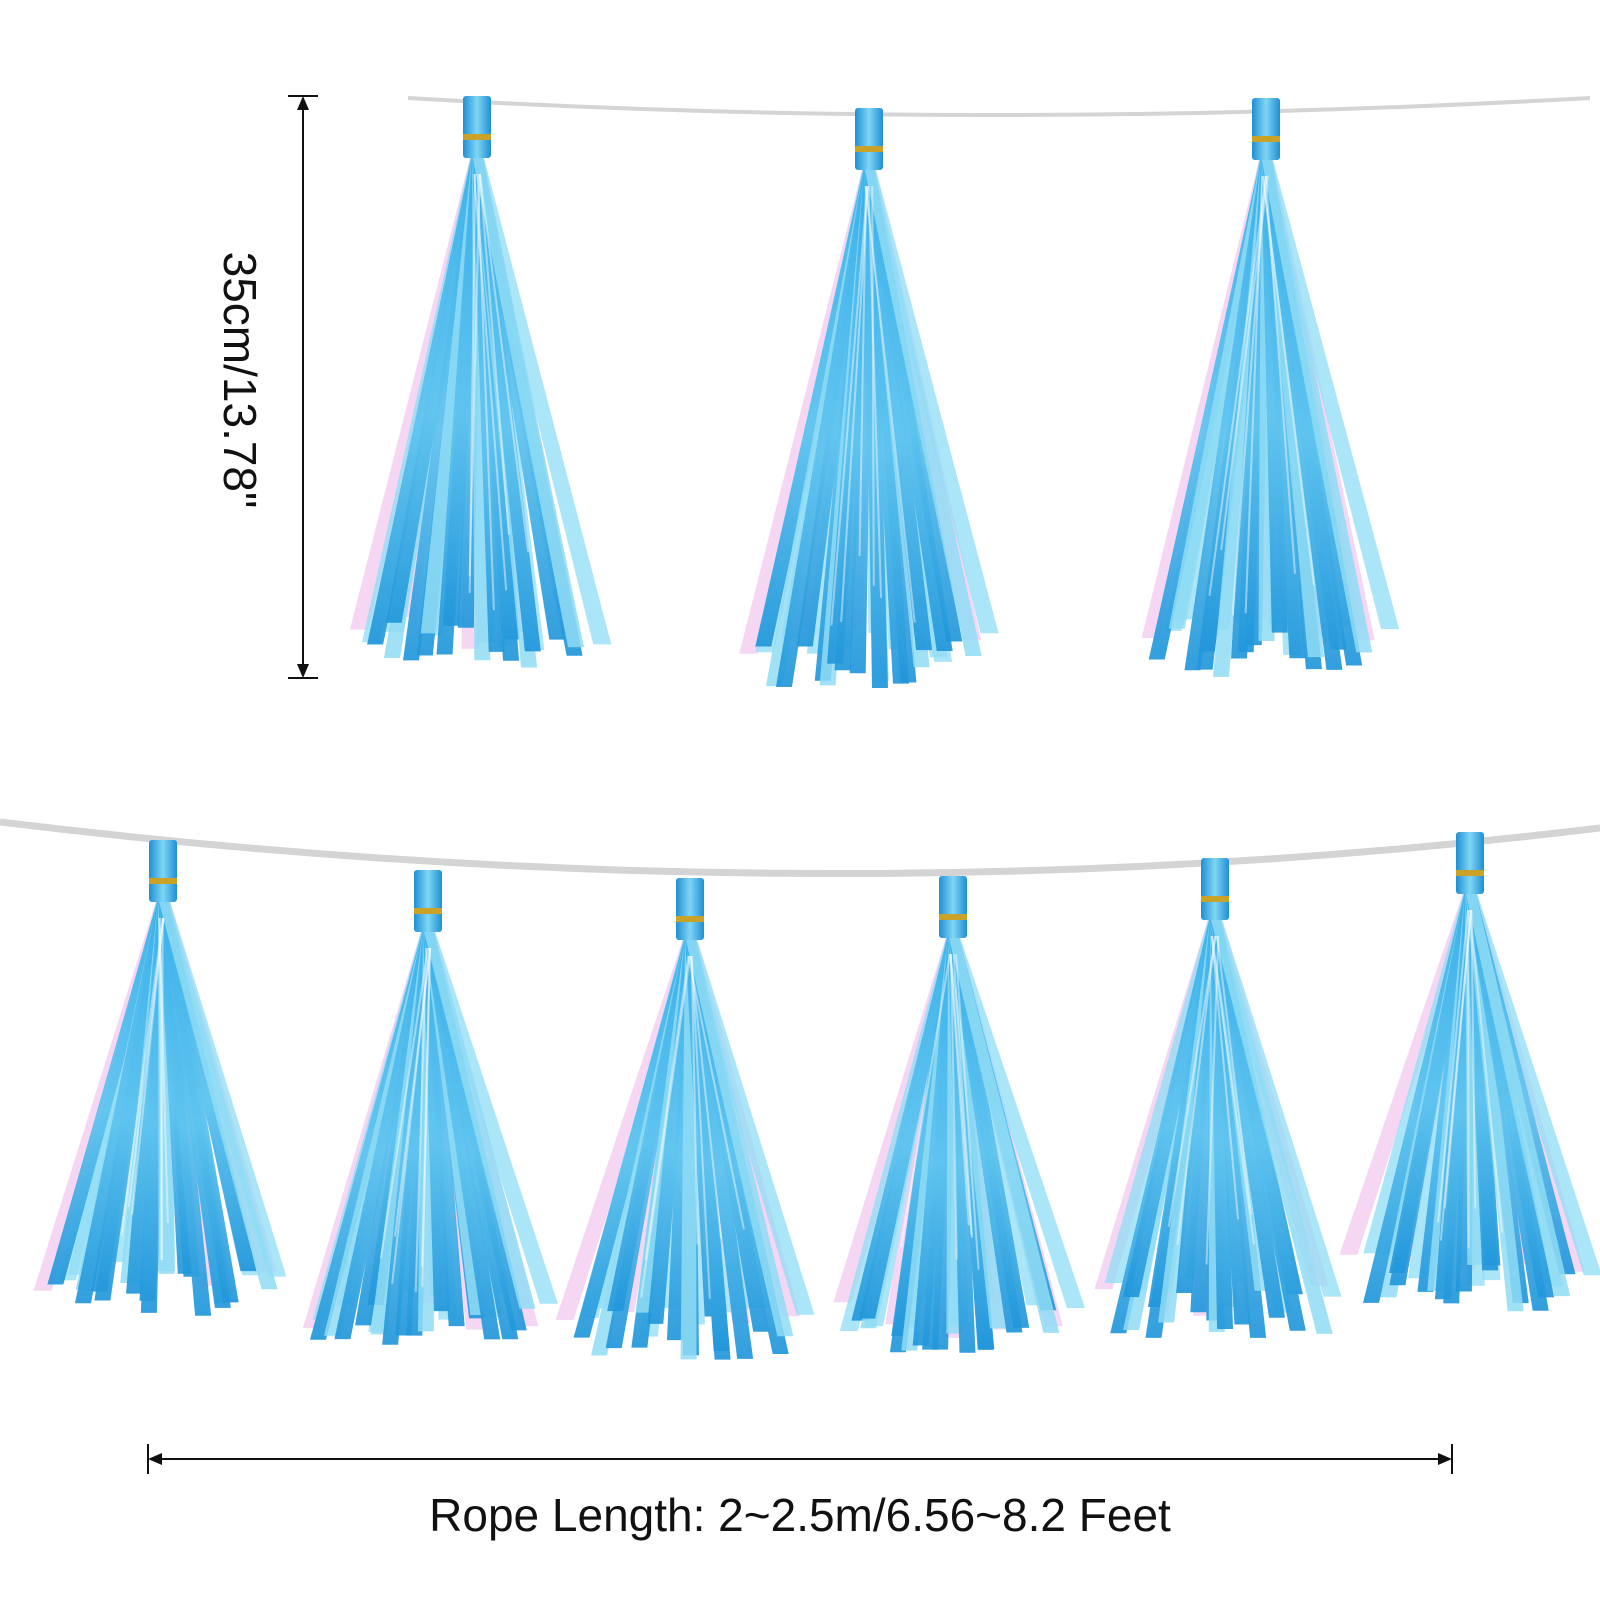 The width and height of the screenshot is (1600, 1600). I want to click on top-rope, so click(999, 106).